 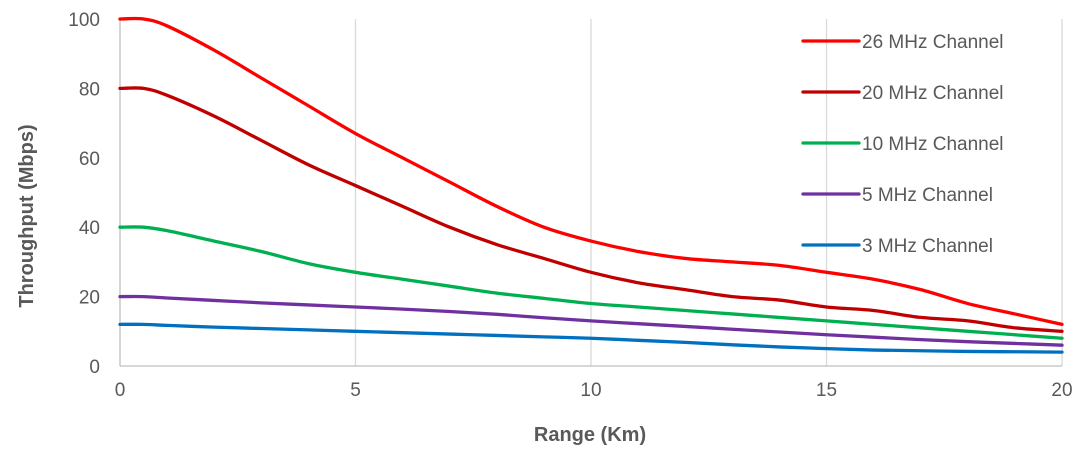 I want to click on y-tick-label: 40, so click(x=89, y=228).